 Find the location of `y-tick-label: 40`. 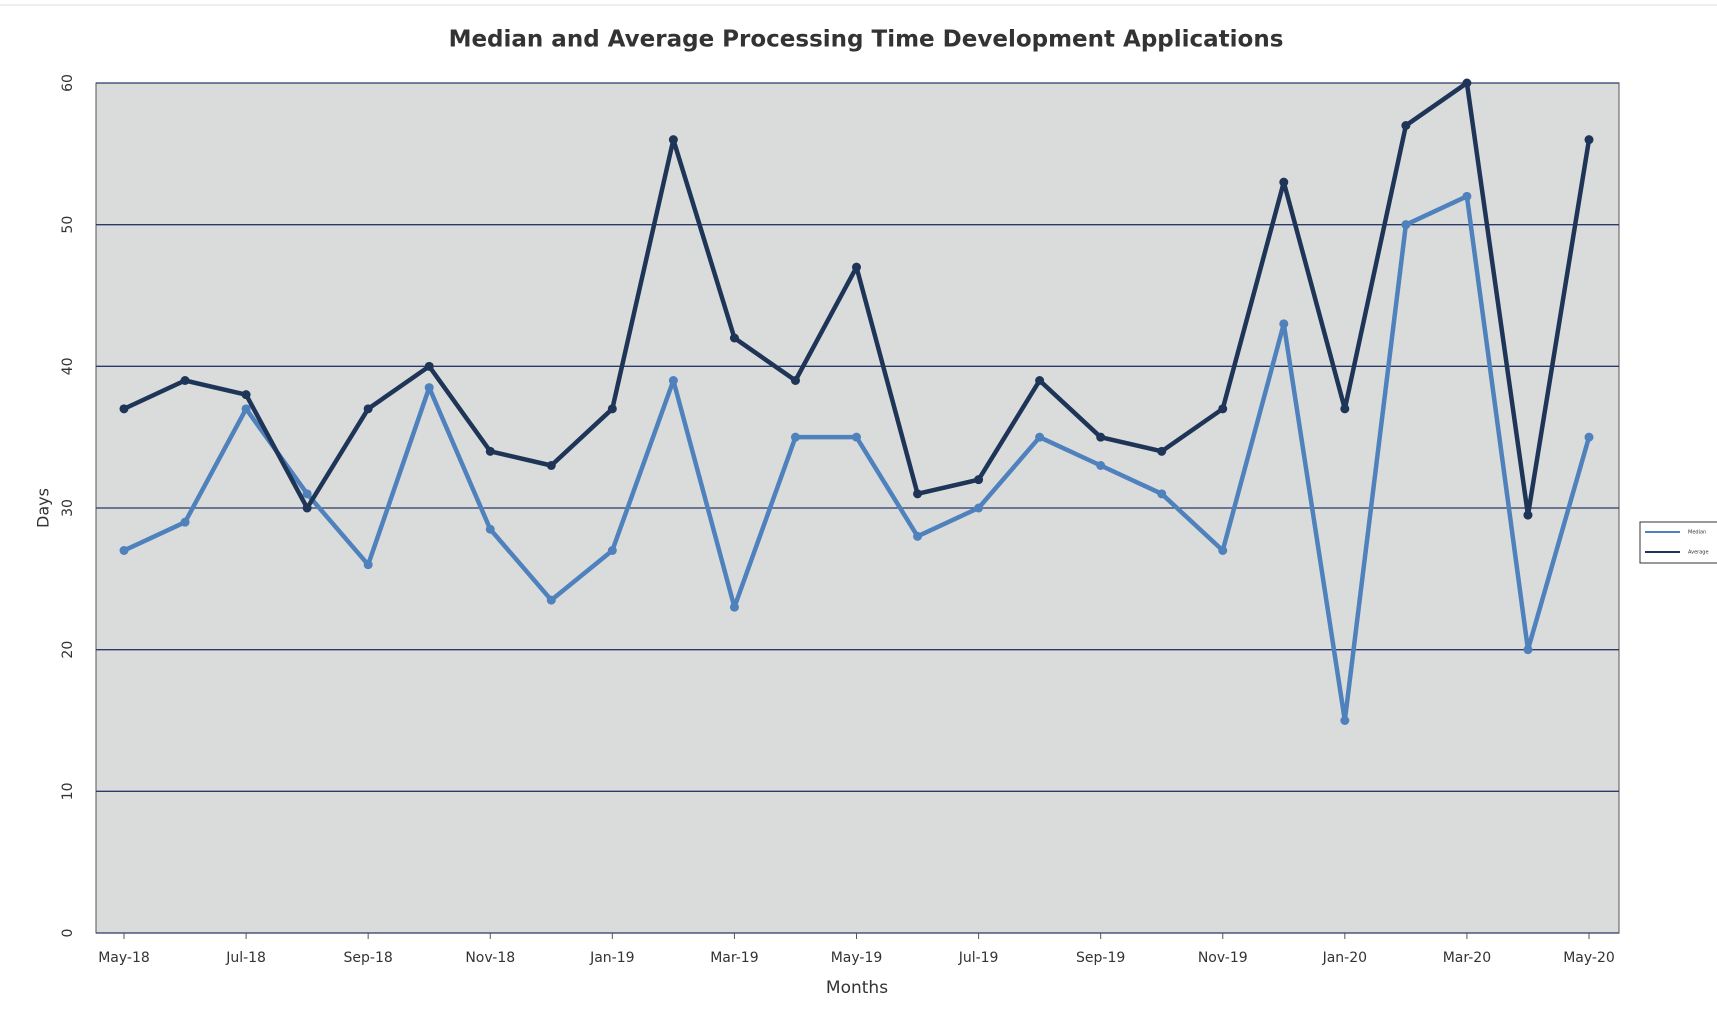

y-tick-label: 40 is located at coordinates (68, 366).